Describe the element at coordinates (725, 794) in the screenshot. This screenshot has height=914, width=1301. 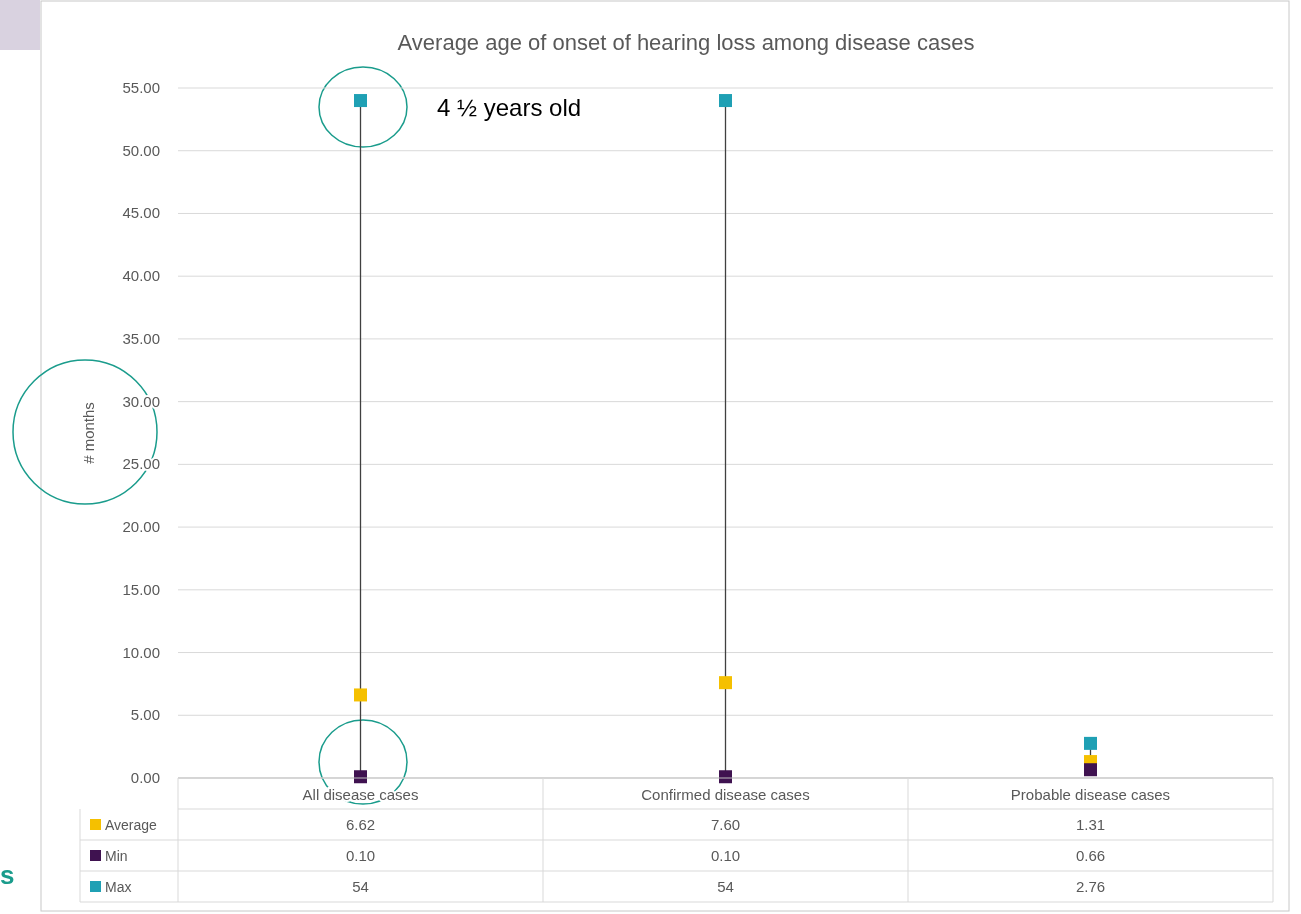
I see `x-tick-label: Confirmed disease cases` at that location.